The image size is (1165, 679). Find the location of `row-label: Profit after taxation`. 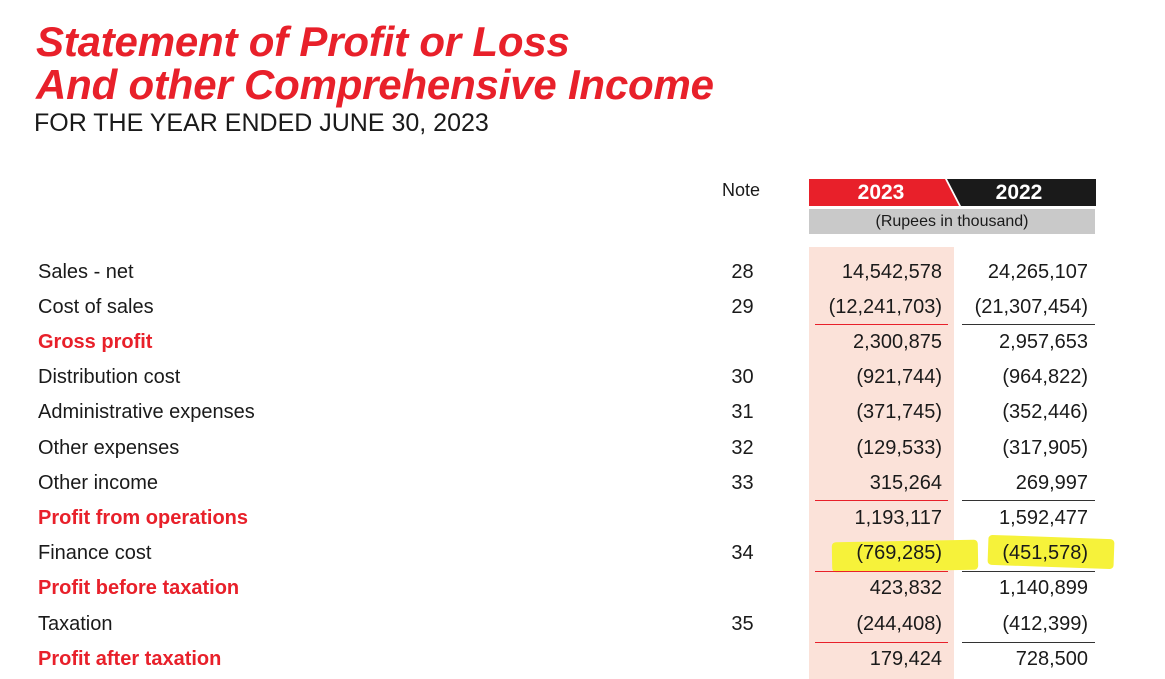

row-label: Profit after taxation is located at coordinates (130, 659).